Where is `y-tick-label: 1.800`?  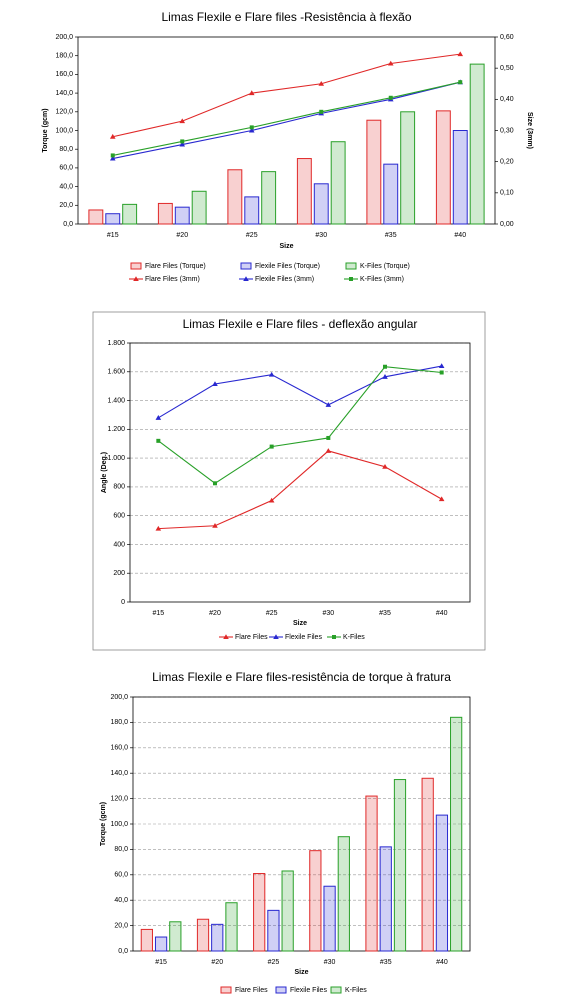 y-tick-label: 1.800 is located at coordinates (116, 343).